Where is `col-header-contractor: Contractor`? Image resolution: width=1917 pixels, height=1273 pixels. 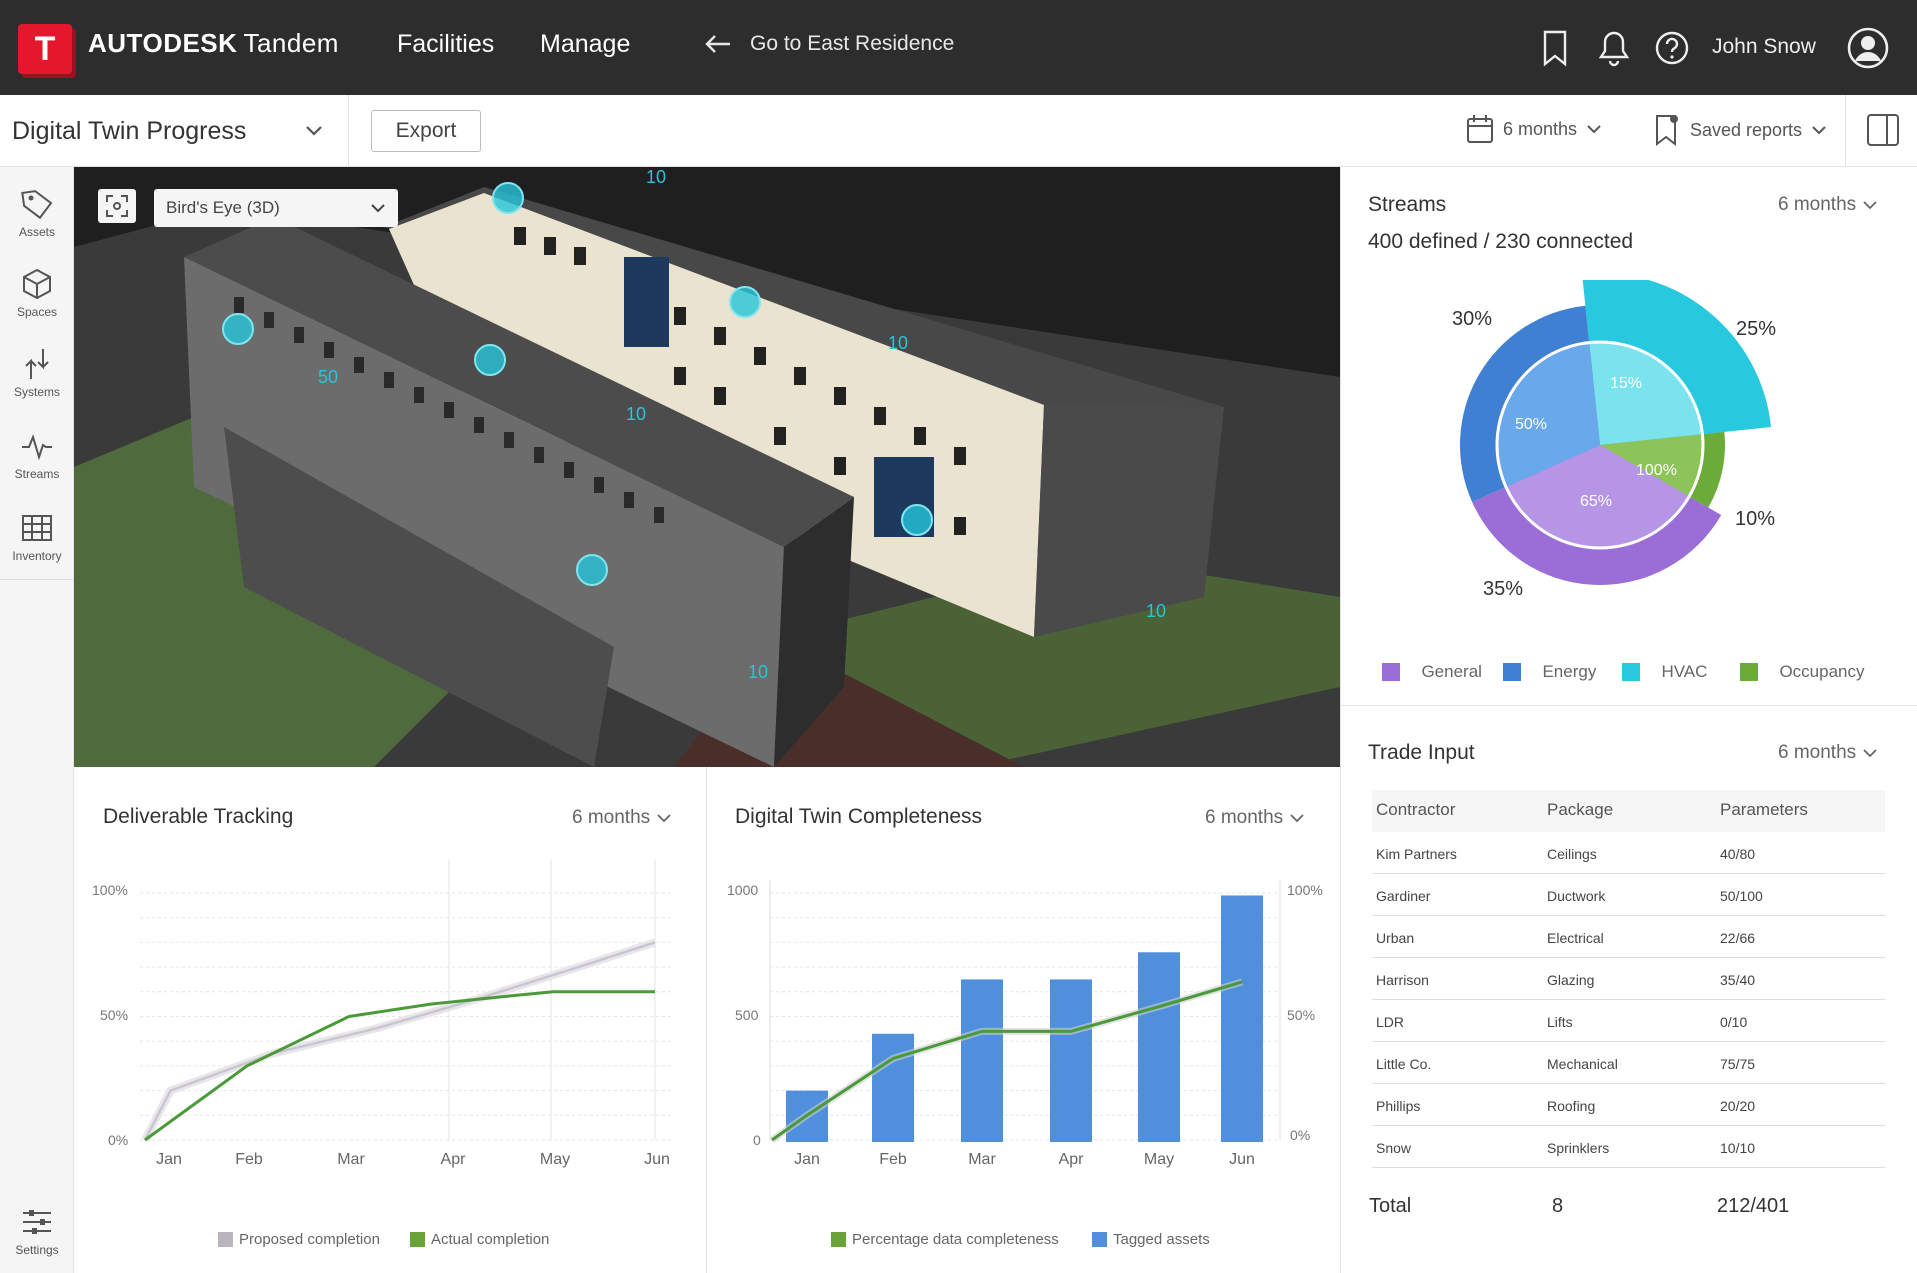
col-header-contractor: Contractor is located at coordinates (1416, 809).